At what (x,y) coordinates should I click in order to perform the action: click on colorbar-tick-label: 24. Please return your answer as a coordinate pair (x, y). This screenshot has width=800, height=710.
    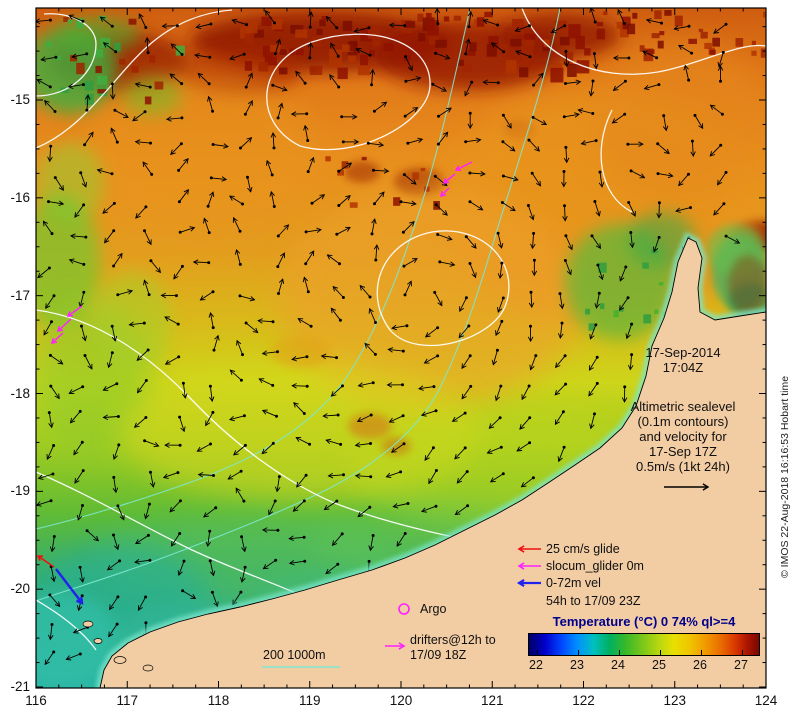
    Looking at the image, I should click on (618, 665).